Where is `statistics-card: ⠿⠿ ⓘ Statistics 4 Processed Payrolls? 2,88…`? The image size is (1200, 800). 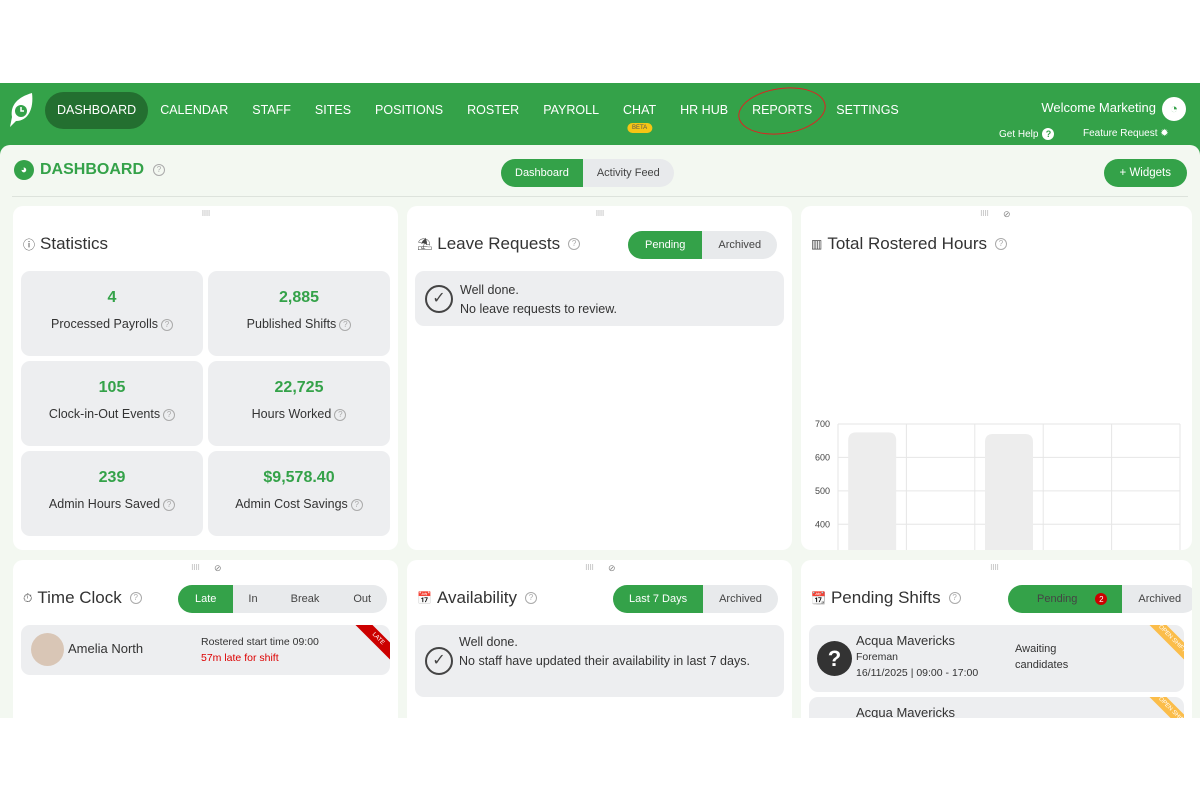 statistics-card: ⠿⠿ ⓘ Statistics 4 Processed Payrolls? 2,88… is located at coordinates (205, 378).